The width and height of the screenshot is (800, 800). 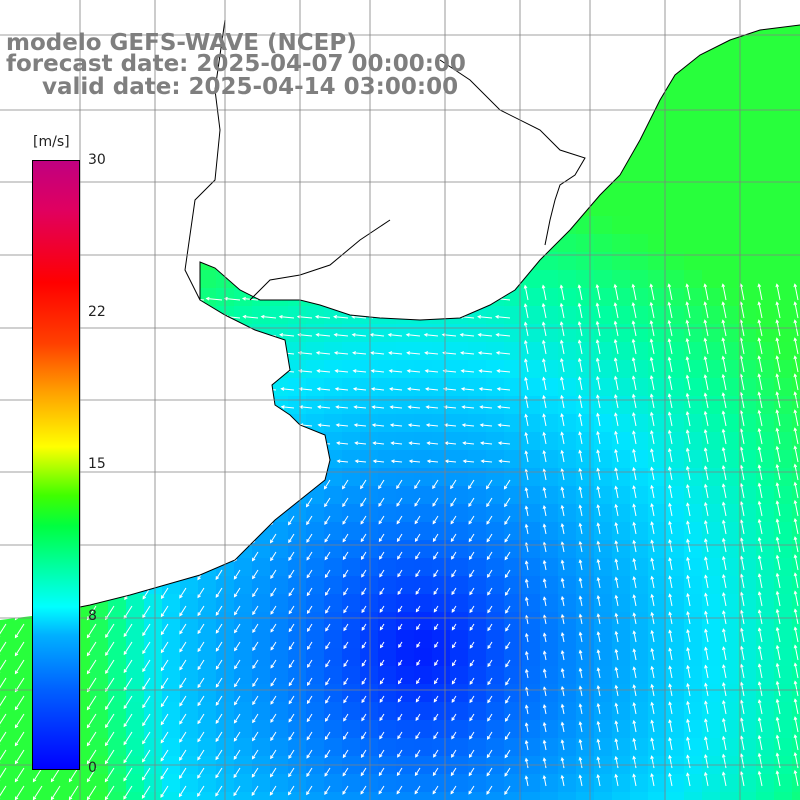 I want to click on colorbar-tick-8: 8, so click(x=92, y=616).